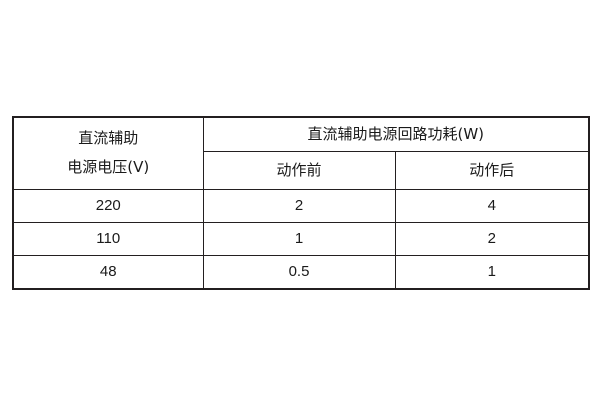 The height and width of the screenshot is (400, 600). Describe the element at coordinates (108, 138) in the screenshot. I see `header-voltage-line1: 直流辅助` at that location.